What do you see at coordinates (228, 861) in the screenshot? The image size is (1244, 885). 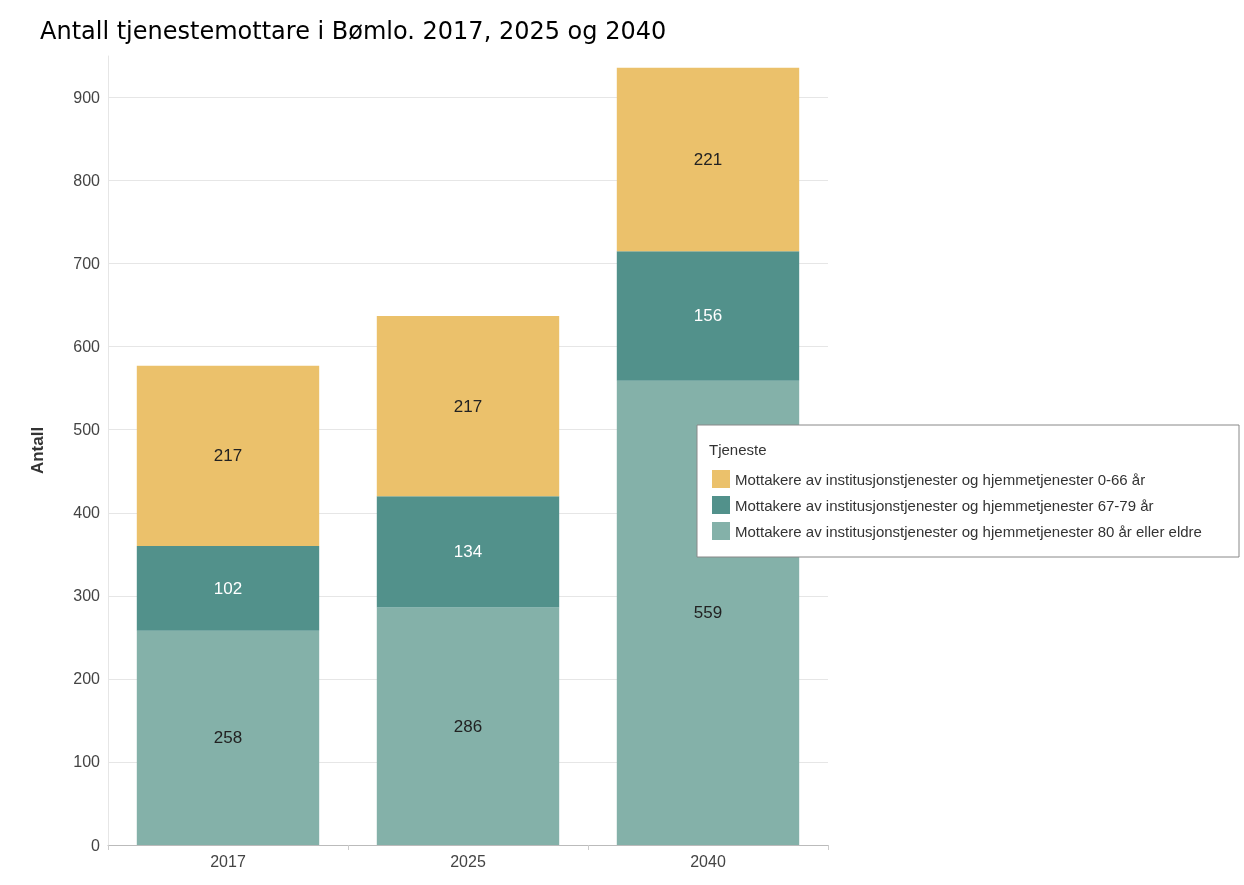 I see `x-tick-label: 2017` at bounding box center [228, 861].